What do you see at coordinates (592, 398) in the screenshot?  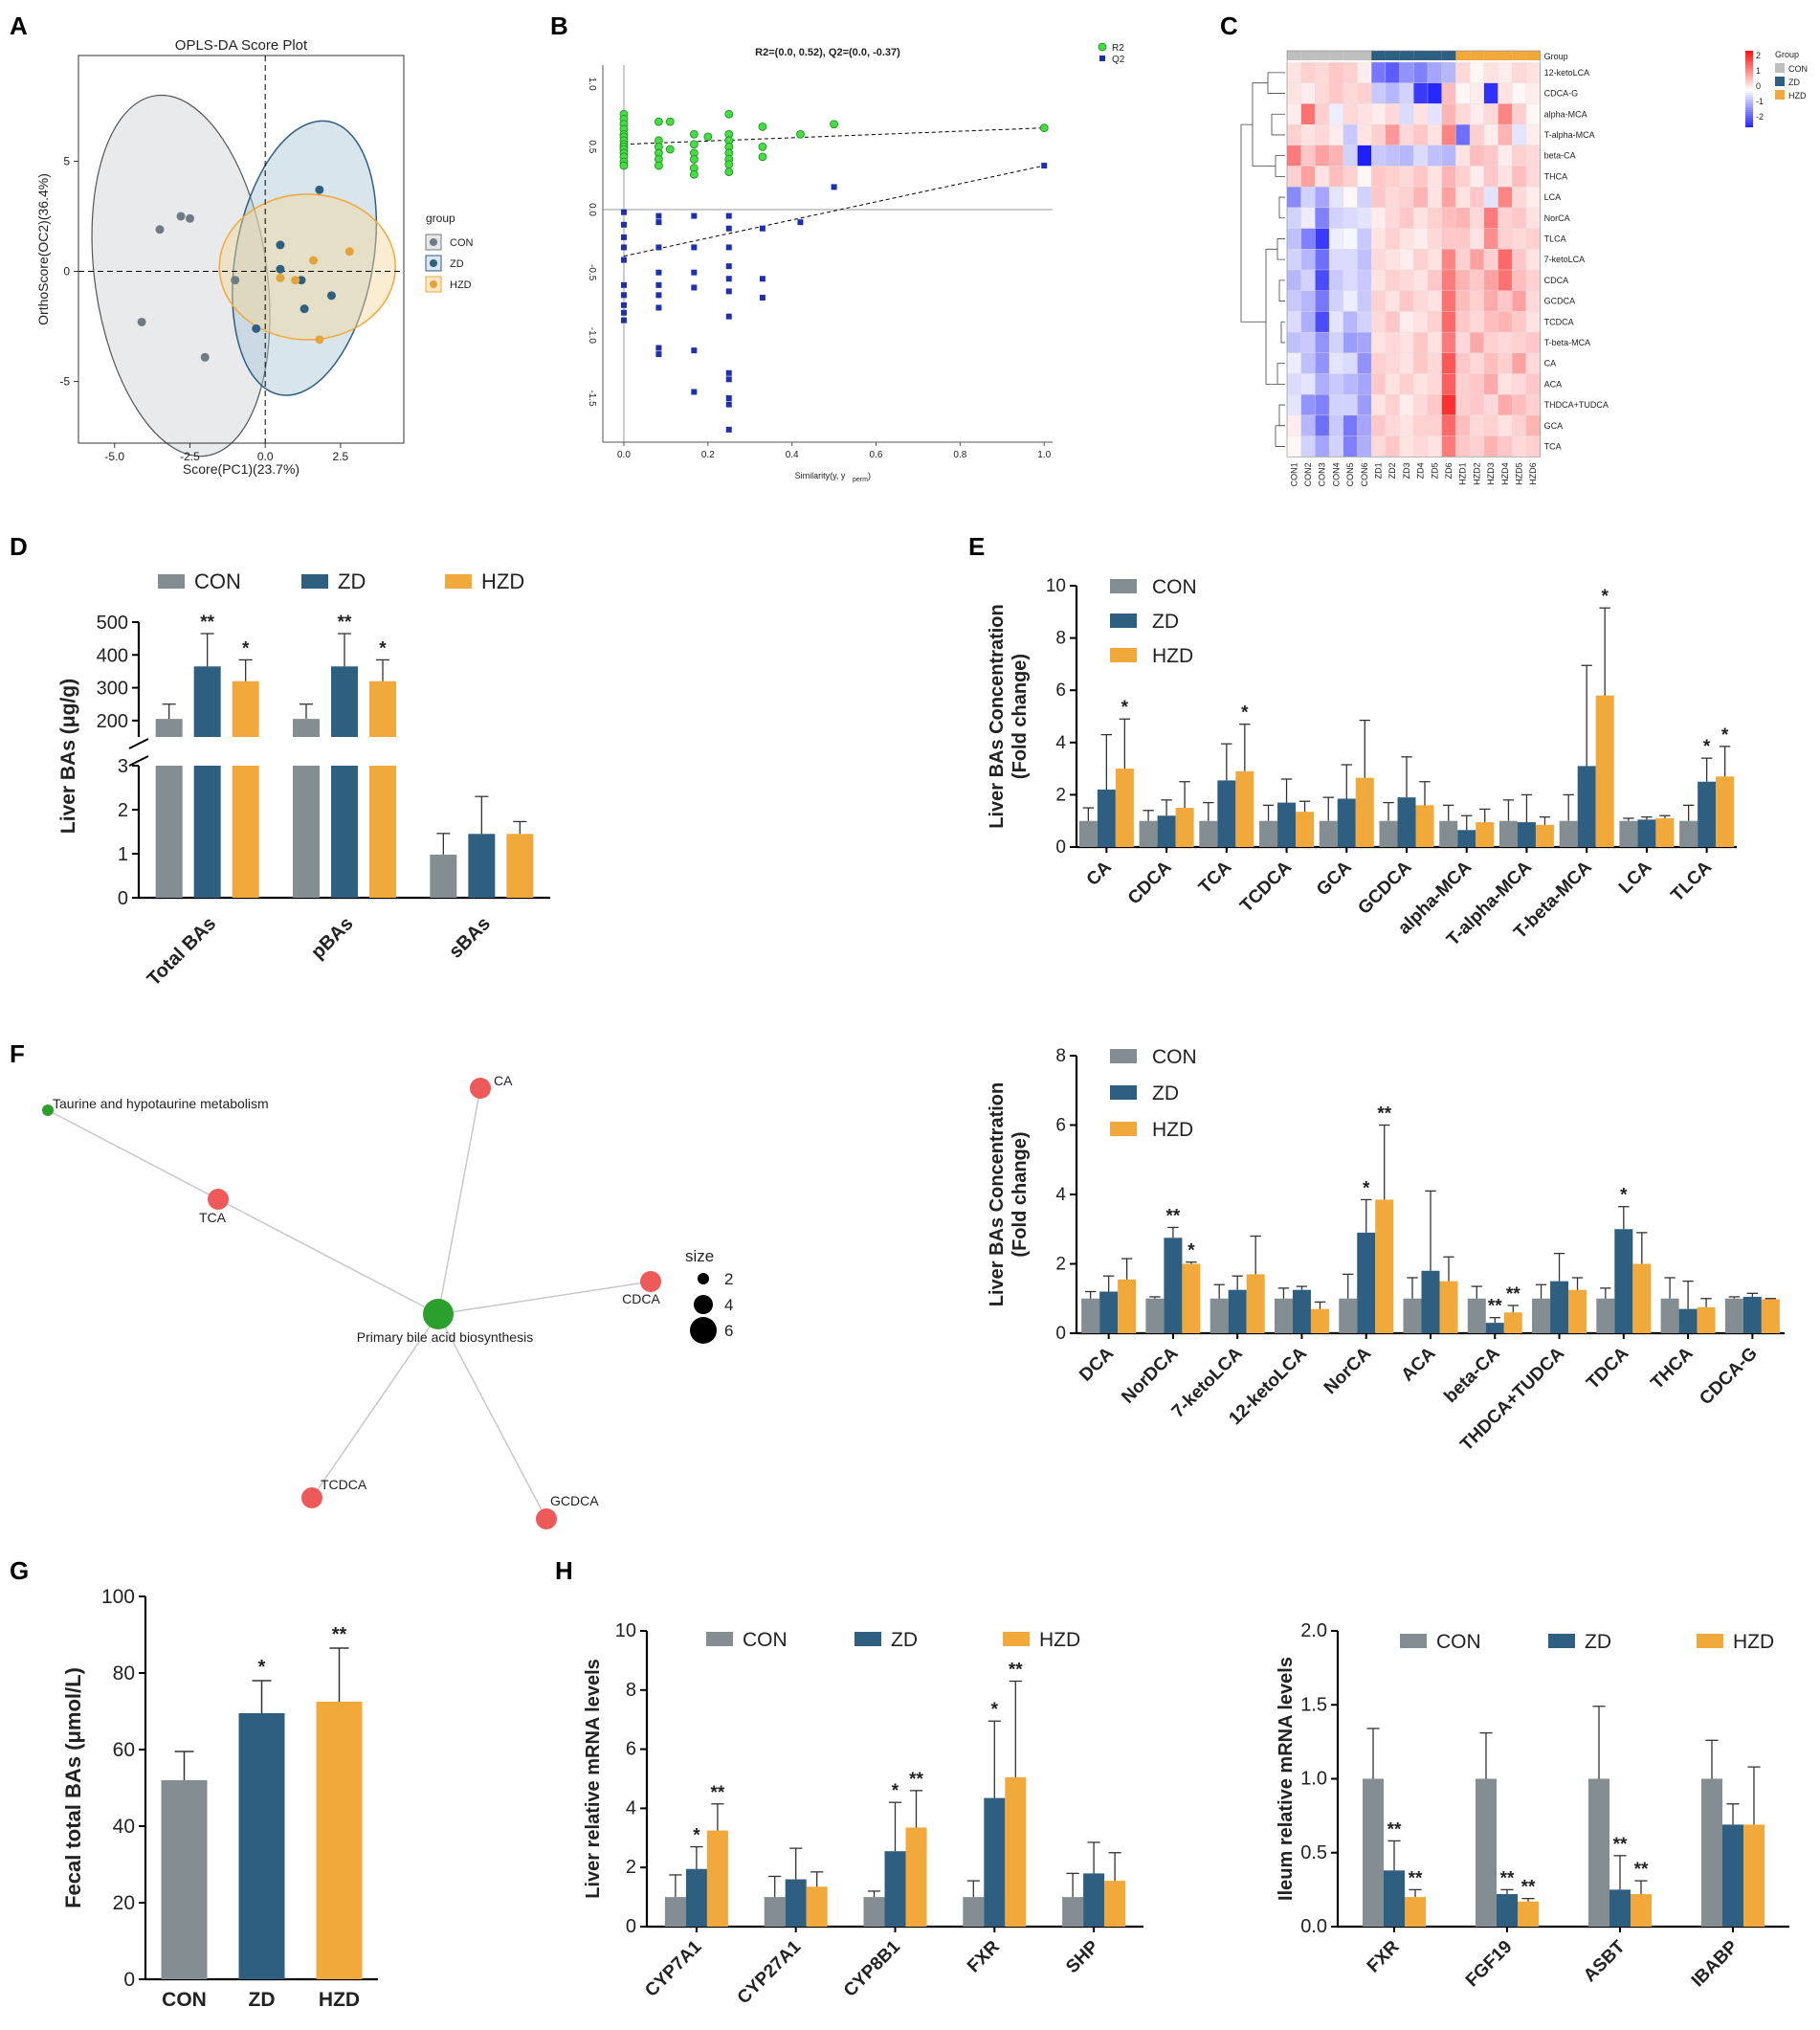 I see `y-tick-label: -1.5` at bounding box center [592, 398].